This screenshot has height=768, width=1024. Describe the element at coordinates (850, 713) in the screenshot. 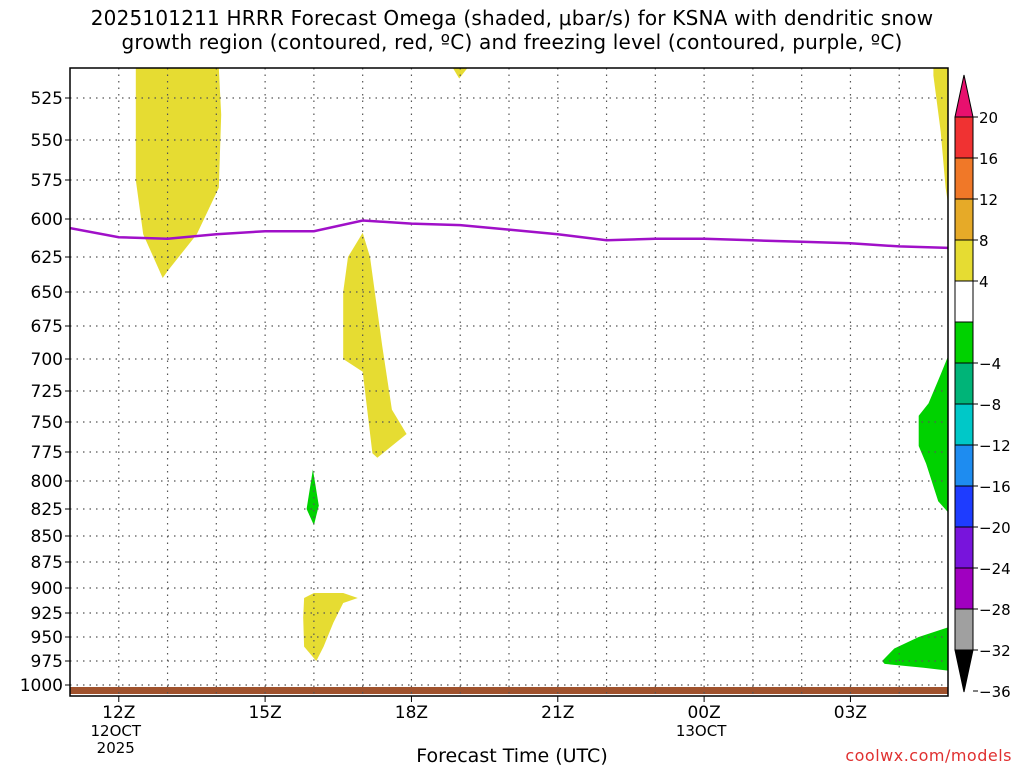

I see `x-tick-label-03Z: 03Z` at that location.